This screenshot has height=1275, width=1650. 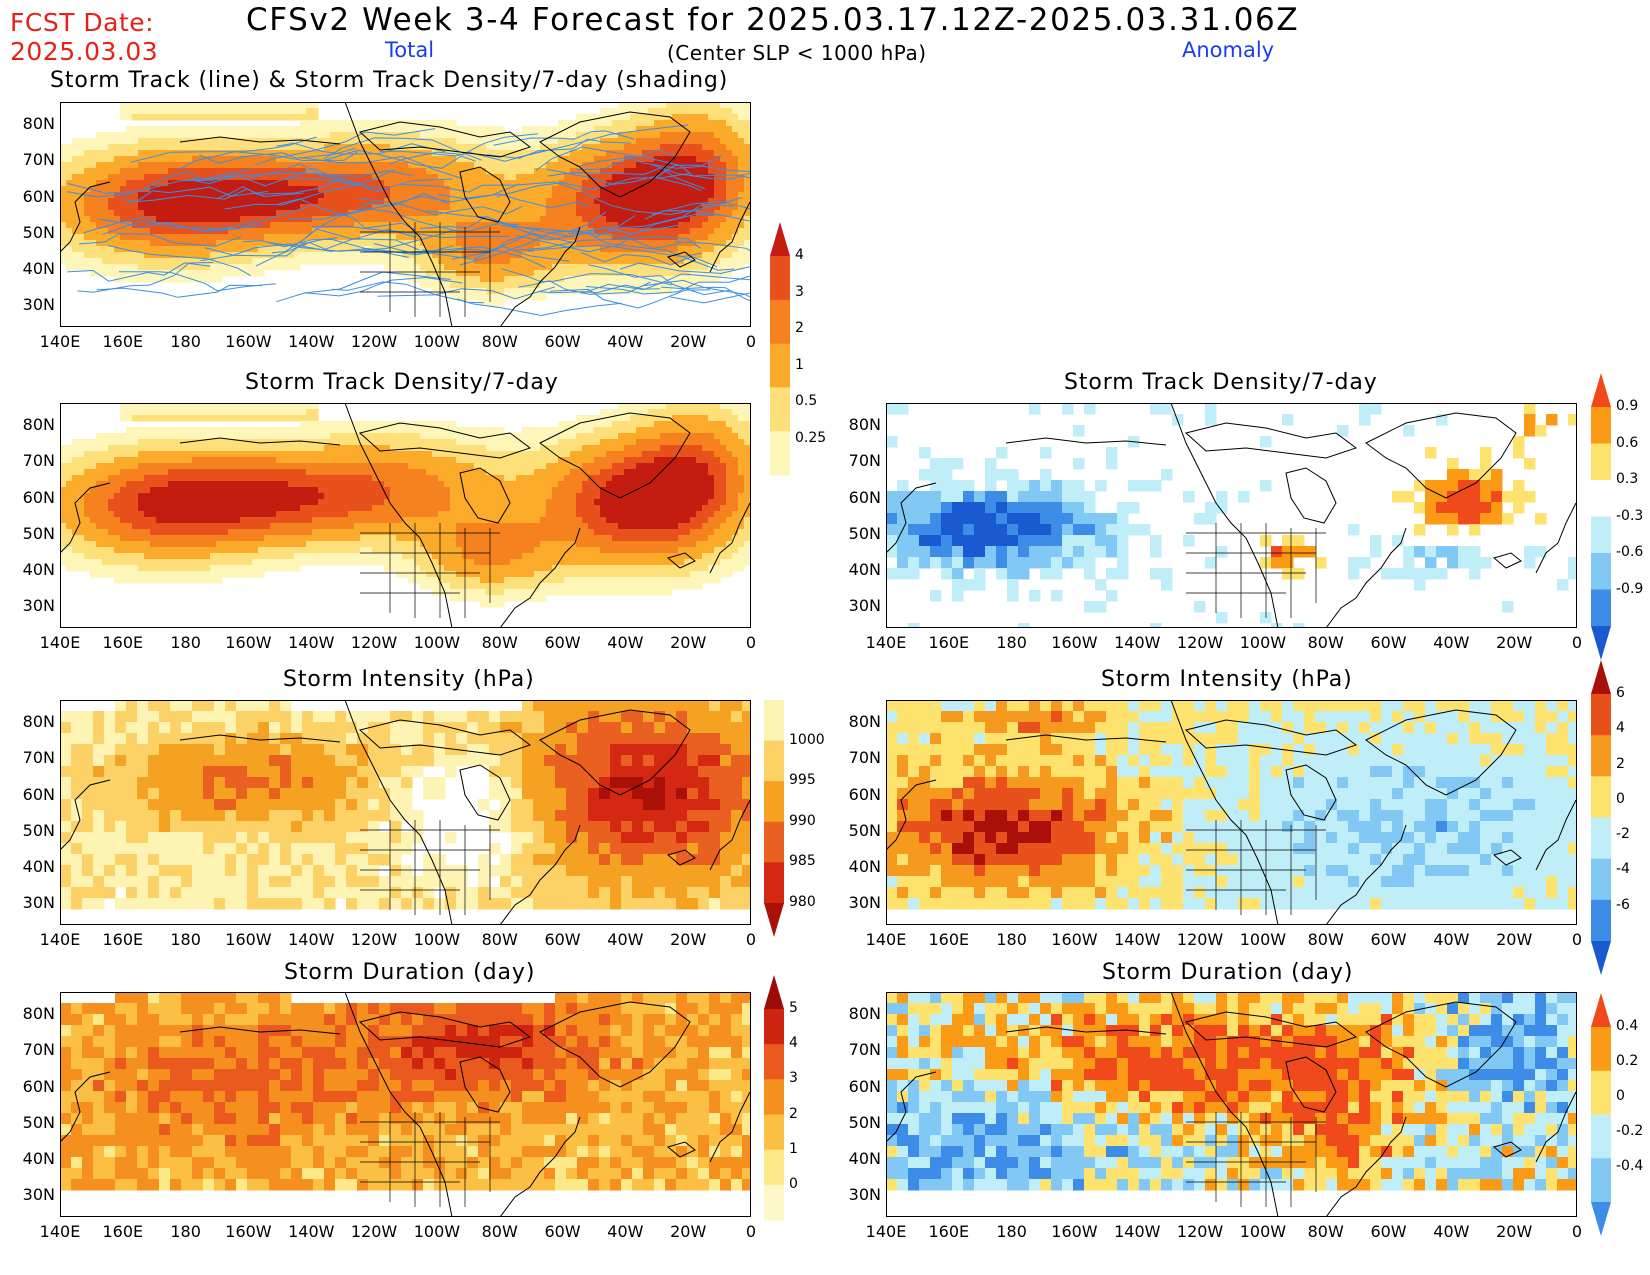 What do you see at coordinates (1623, 834) in the screenshot?
I see `colorbar-tick-label: -2` at bounding box center [1623, 834].